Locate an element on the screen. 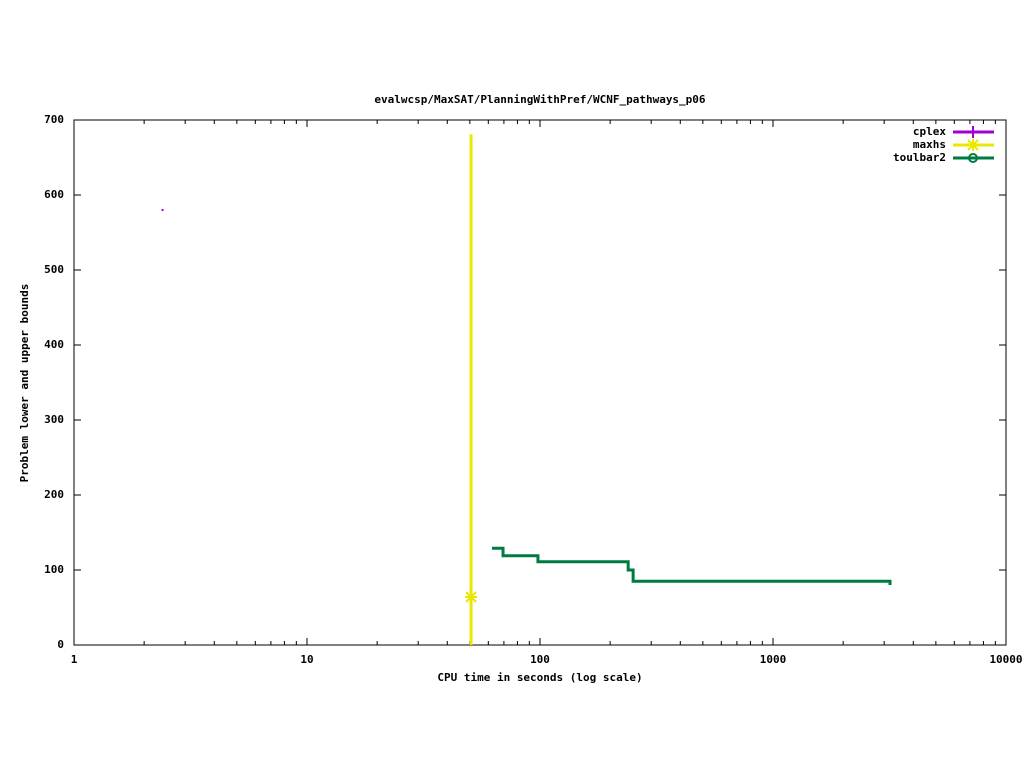 The height and width of the screenshot is (772, 1024). x-tick-label: 10000 is located at coordinates (1005, 659).